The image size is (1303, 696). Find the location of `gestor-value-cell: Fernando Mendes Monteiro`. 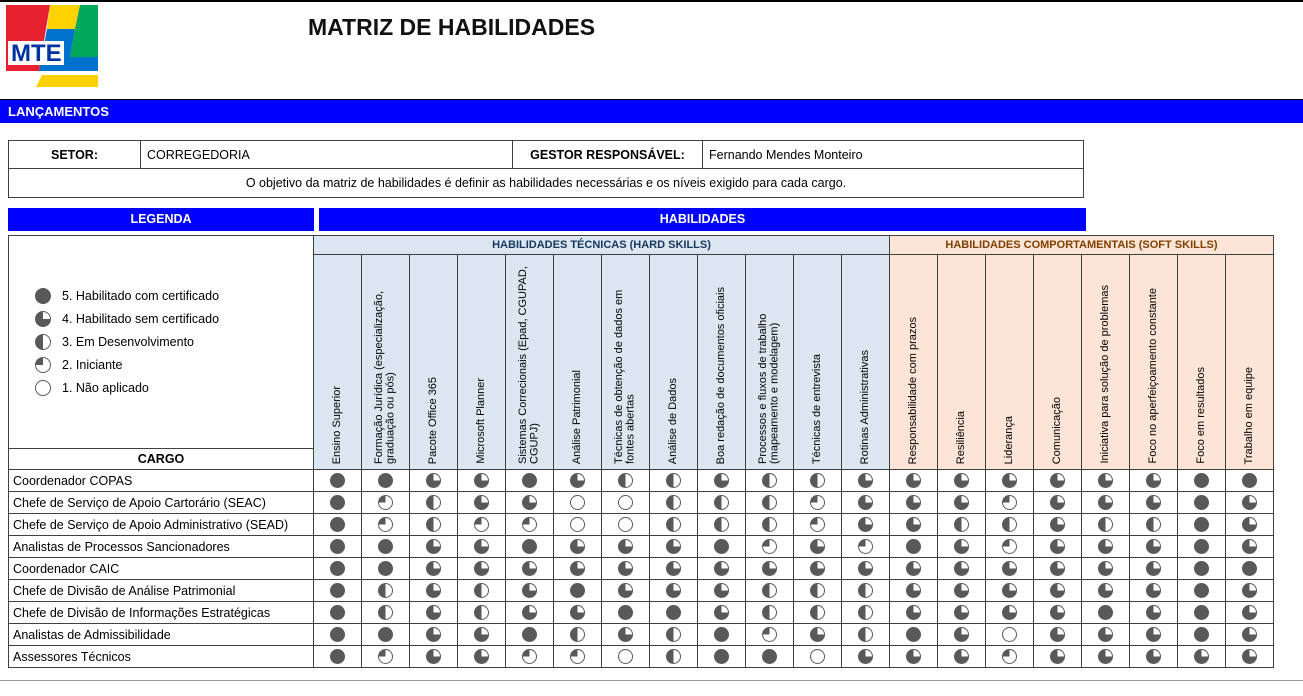

gestor-value-cell: Fernando Mendes Monteiro is located at coordinates (786, 154).